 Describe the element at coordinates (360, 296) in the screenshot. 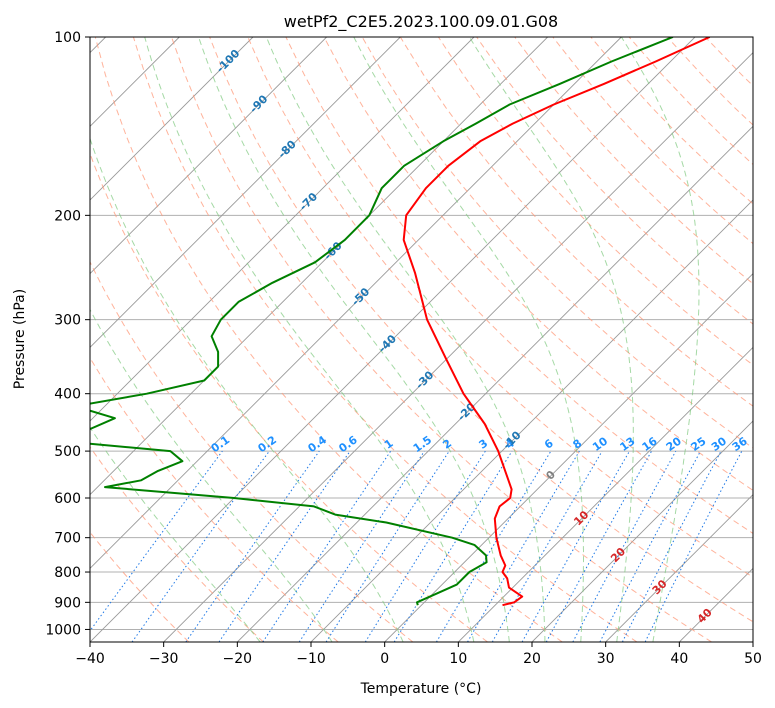

I see `isotherm-label: -50` at that location.